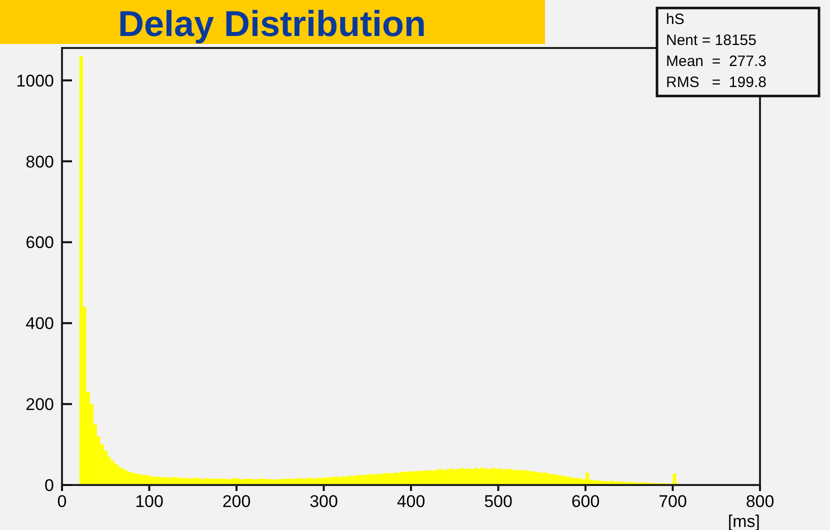 Image resolution: width=830 pixels, height=530 pixels. Describe the element at coordinates (711, 40) in the screenshot. I see `annotation: Nent = 18155` at that location.